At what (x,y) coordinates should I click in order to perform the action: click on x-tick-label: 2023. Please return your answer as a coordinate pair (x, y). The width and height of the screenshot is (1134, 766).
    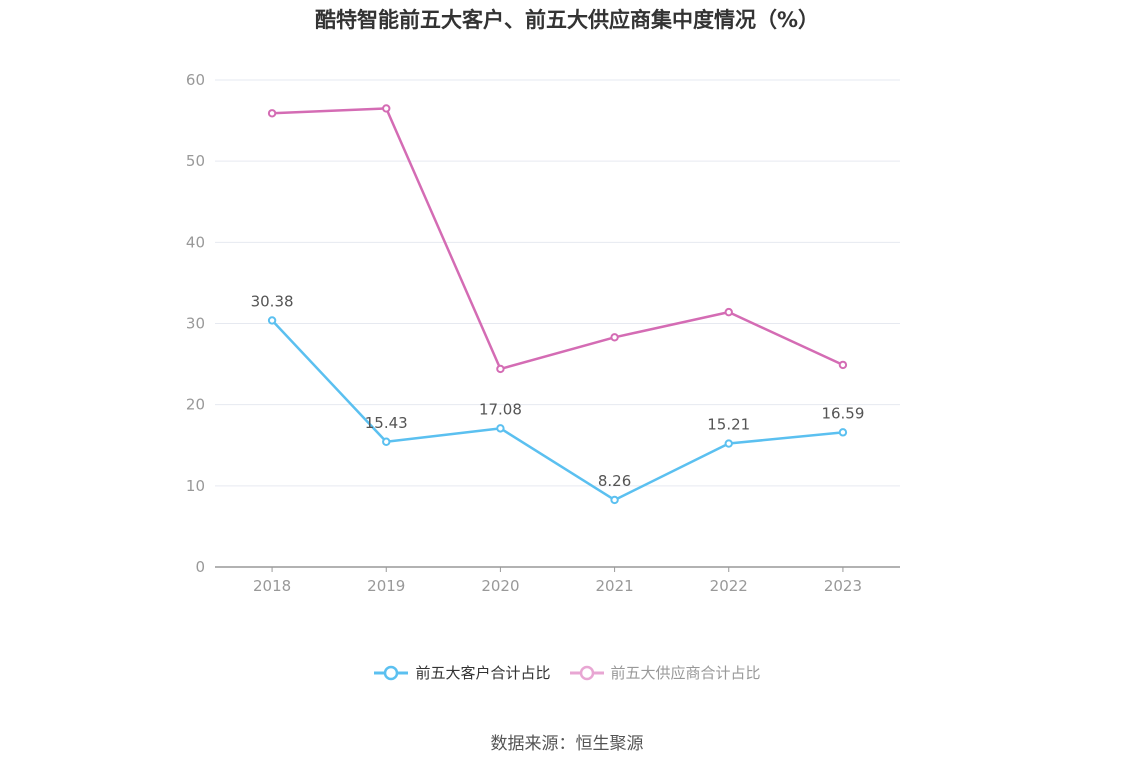
    Looking at the image, I should click on (843, 586).